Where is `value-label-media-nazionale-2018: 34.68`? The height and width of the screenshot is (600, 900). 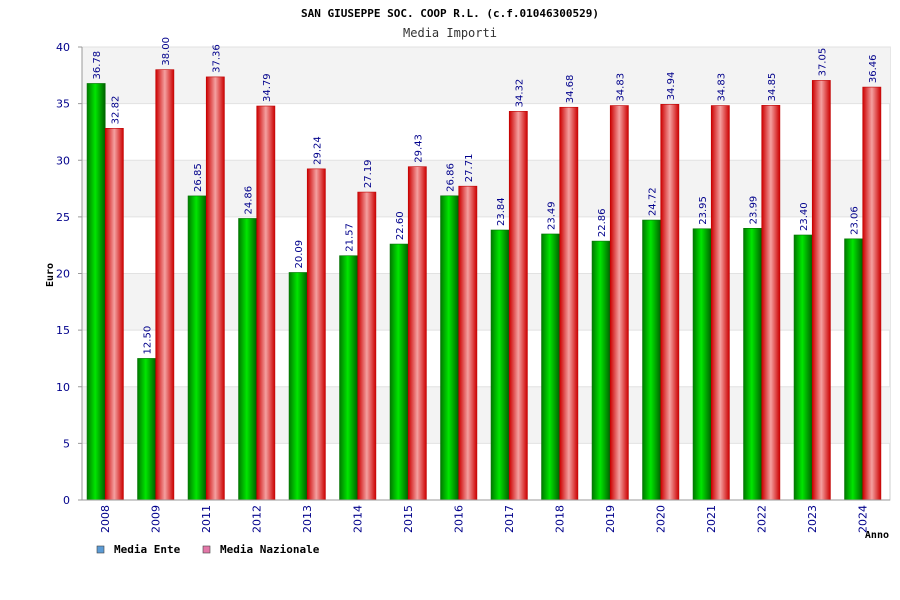 value-label-media-nazionale-2018: 34.68 is located at coordinates (570, 89).